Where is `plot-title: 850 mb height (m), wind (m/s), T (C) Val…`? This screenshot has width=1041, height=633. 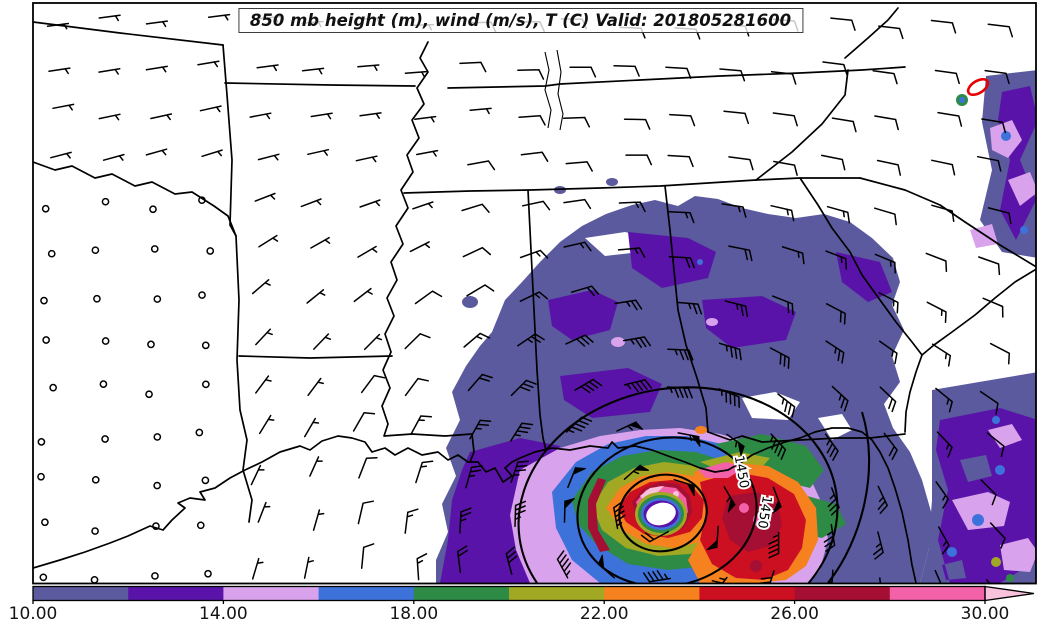
plot-title: 850 mb height (m), wind (m/s), T (C) Val… is located at coordinates (520, 20).